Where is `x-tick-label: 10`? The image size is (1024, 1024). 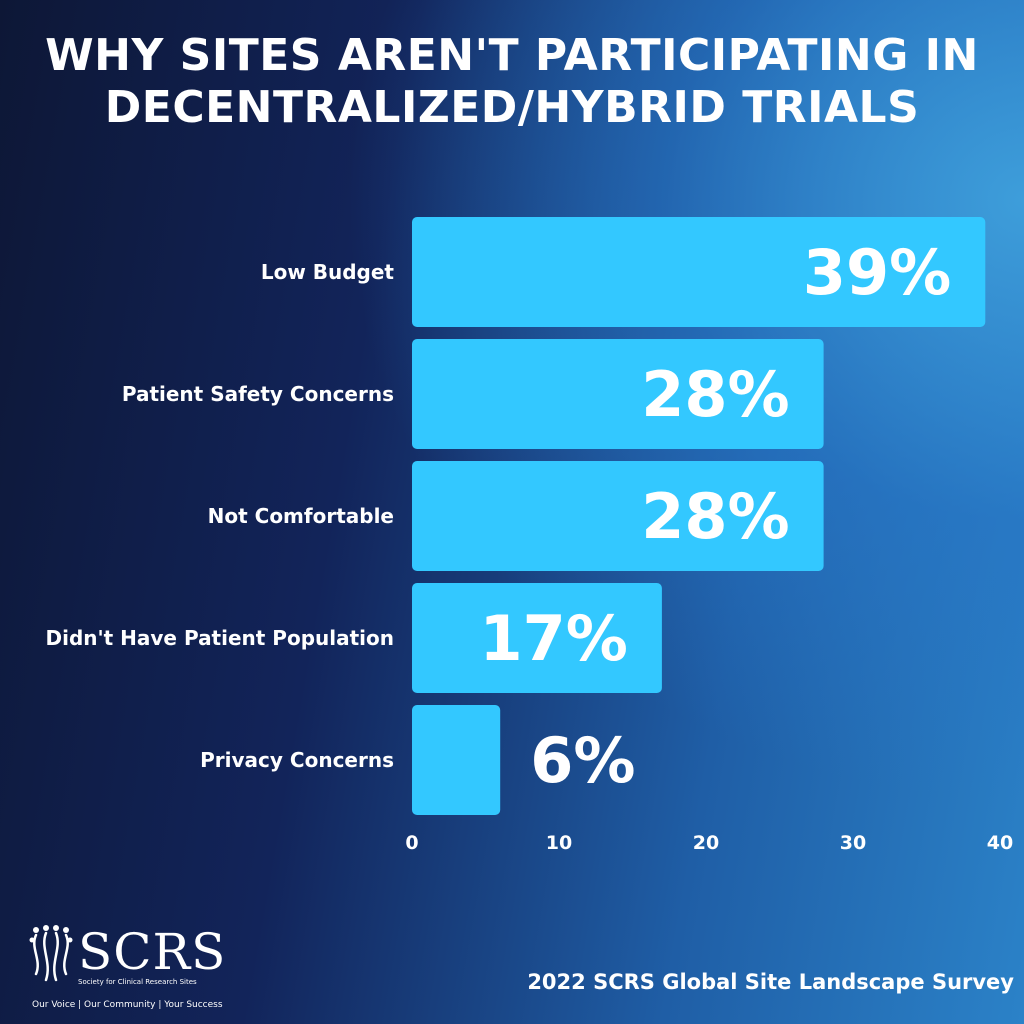
x-tick-label: 10 is located at coordinates (559, 843).